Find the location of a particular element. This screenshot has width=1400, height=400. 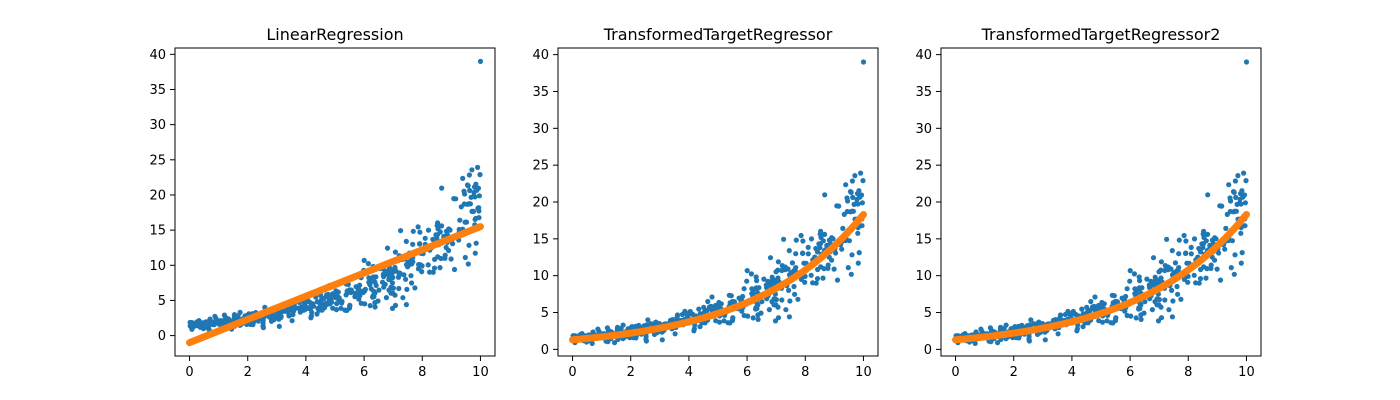

x-tick-label: 2 is located at coordinates (1014, 372).